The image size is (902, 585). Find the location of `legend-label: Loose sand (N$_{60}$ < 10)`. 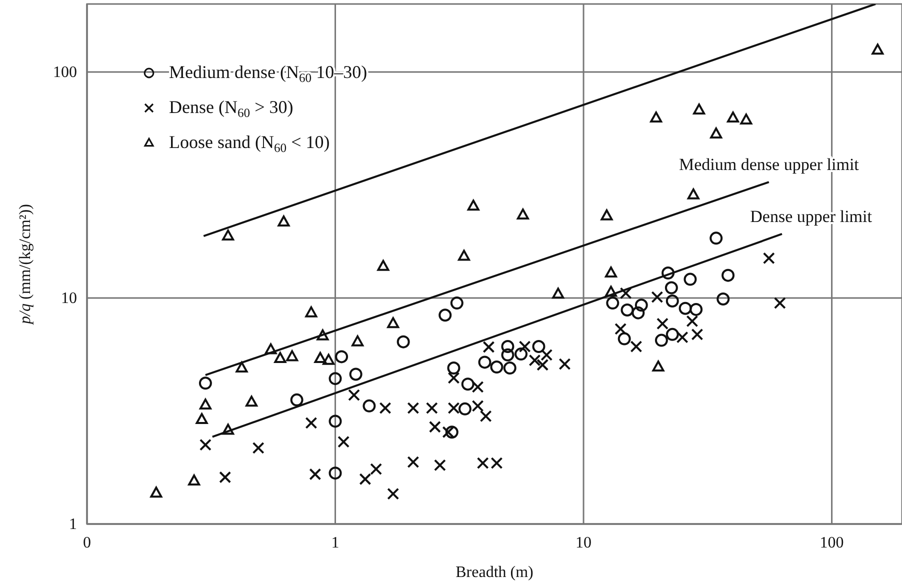

legend-label: Loose sand (N$_{60}$ < 10) is located at coordinates (249, 143).